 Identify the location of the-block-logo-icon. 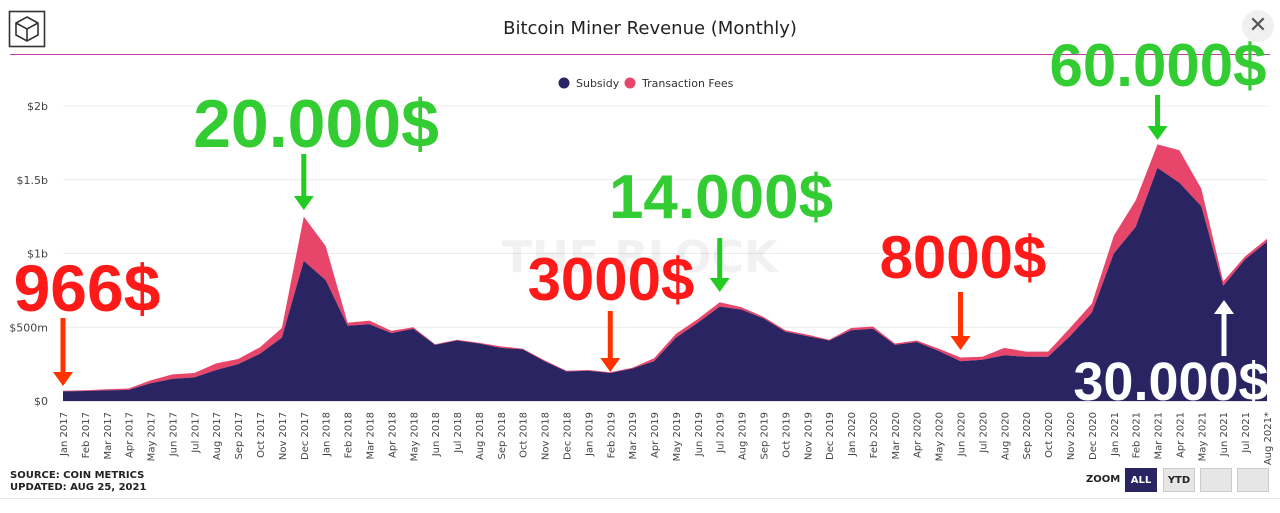
(27, 29).